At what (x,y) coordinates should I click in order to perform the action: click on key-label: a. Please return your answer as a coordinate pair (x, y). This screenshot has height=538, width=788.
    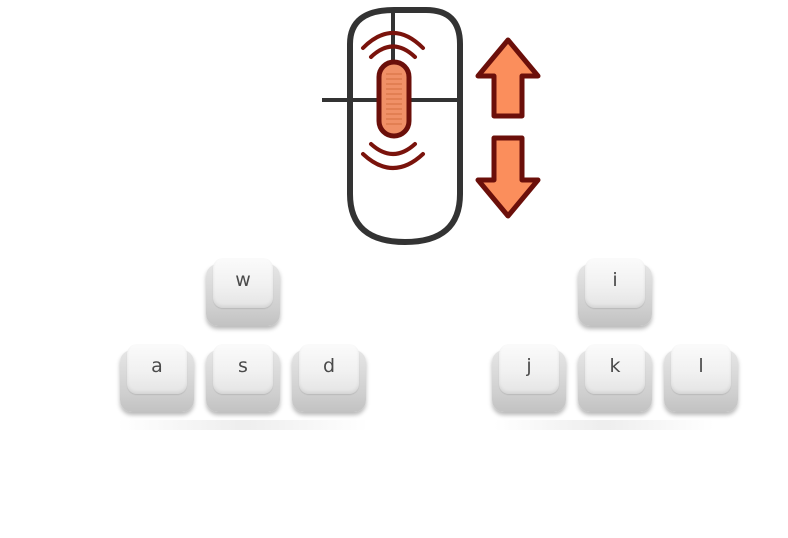
    Looking at the image, I should click on (157, 365).